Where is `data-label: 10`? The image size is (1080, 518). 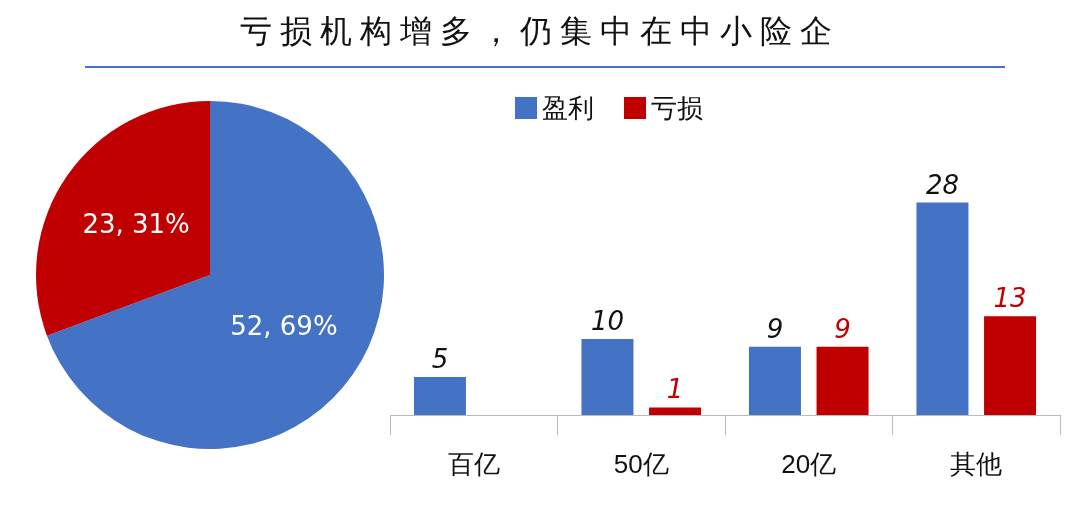
data-label: 10 is located at coordinates (607, 321).